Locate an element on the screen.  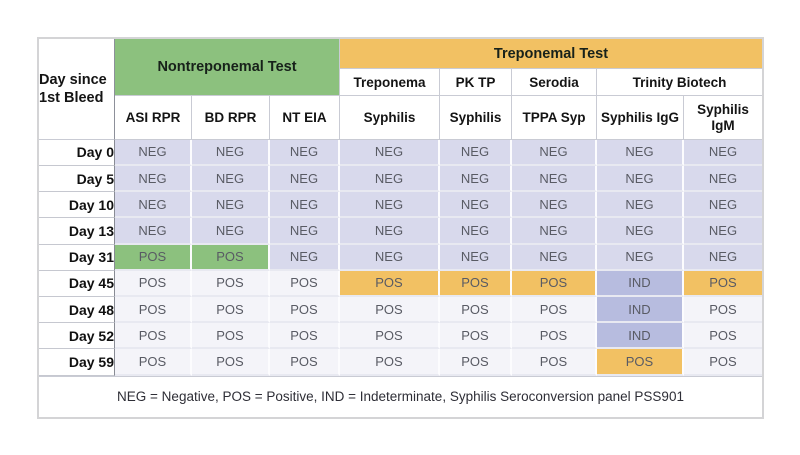
table-row: Day 59 POS POS POS POS POS POS POS POS is located at coordinates (401, 362).